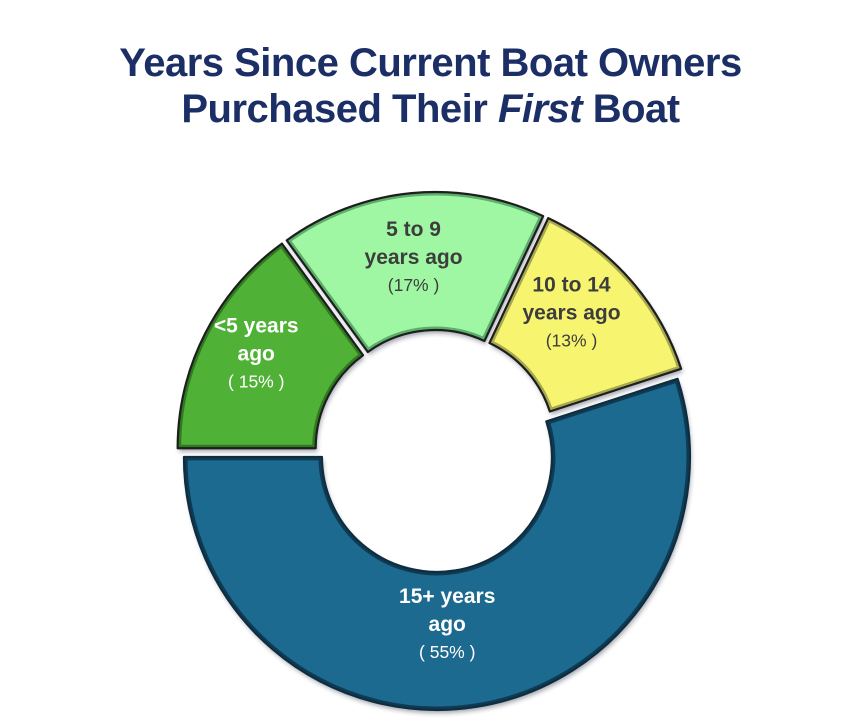 The height and width of the screenshot is (723, 861). I want to click on title-line-2-suffix: Boat, so click(631, 109).